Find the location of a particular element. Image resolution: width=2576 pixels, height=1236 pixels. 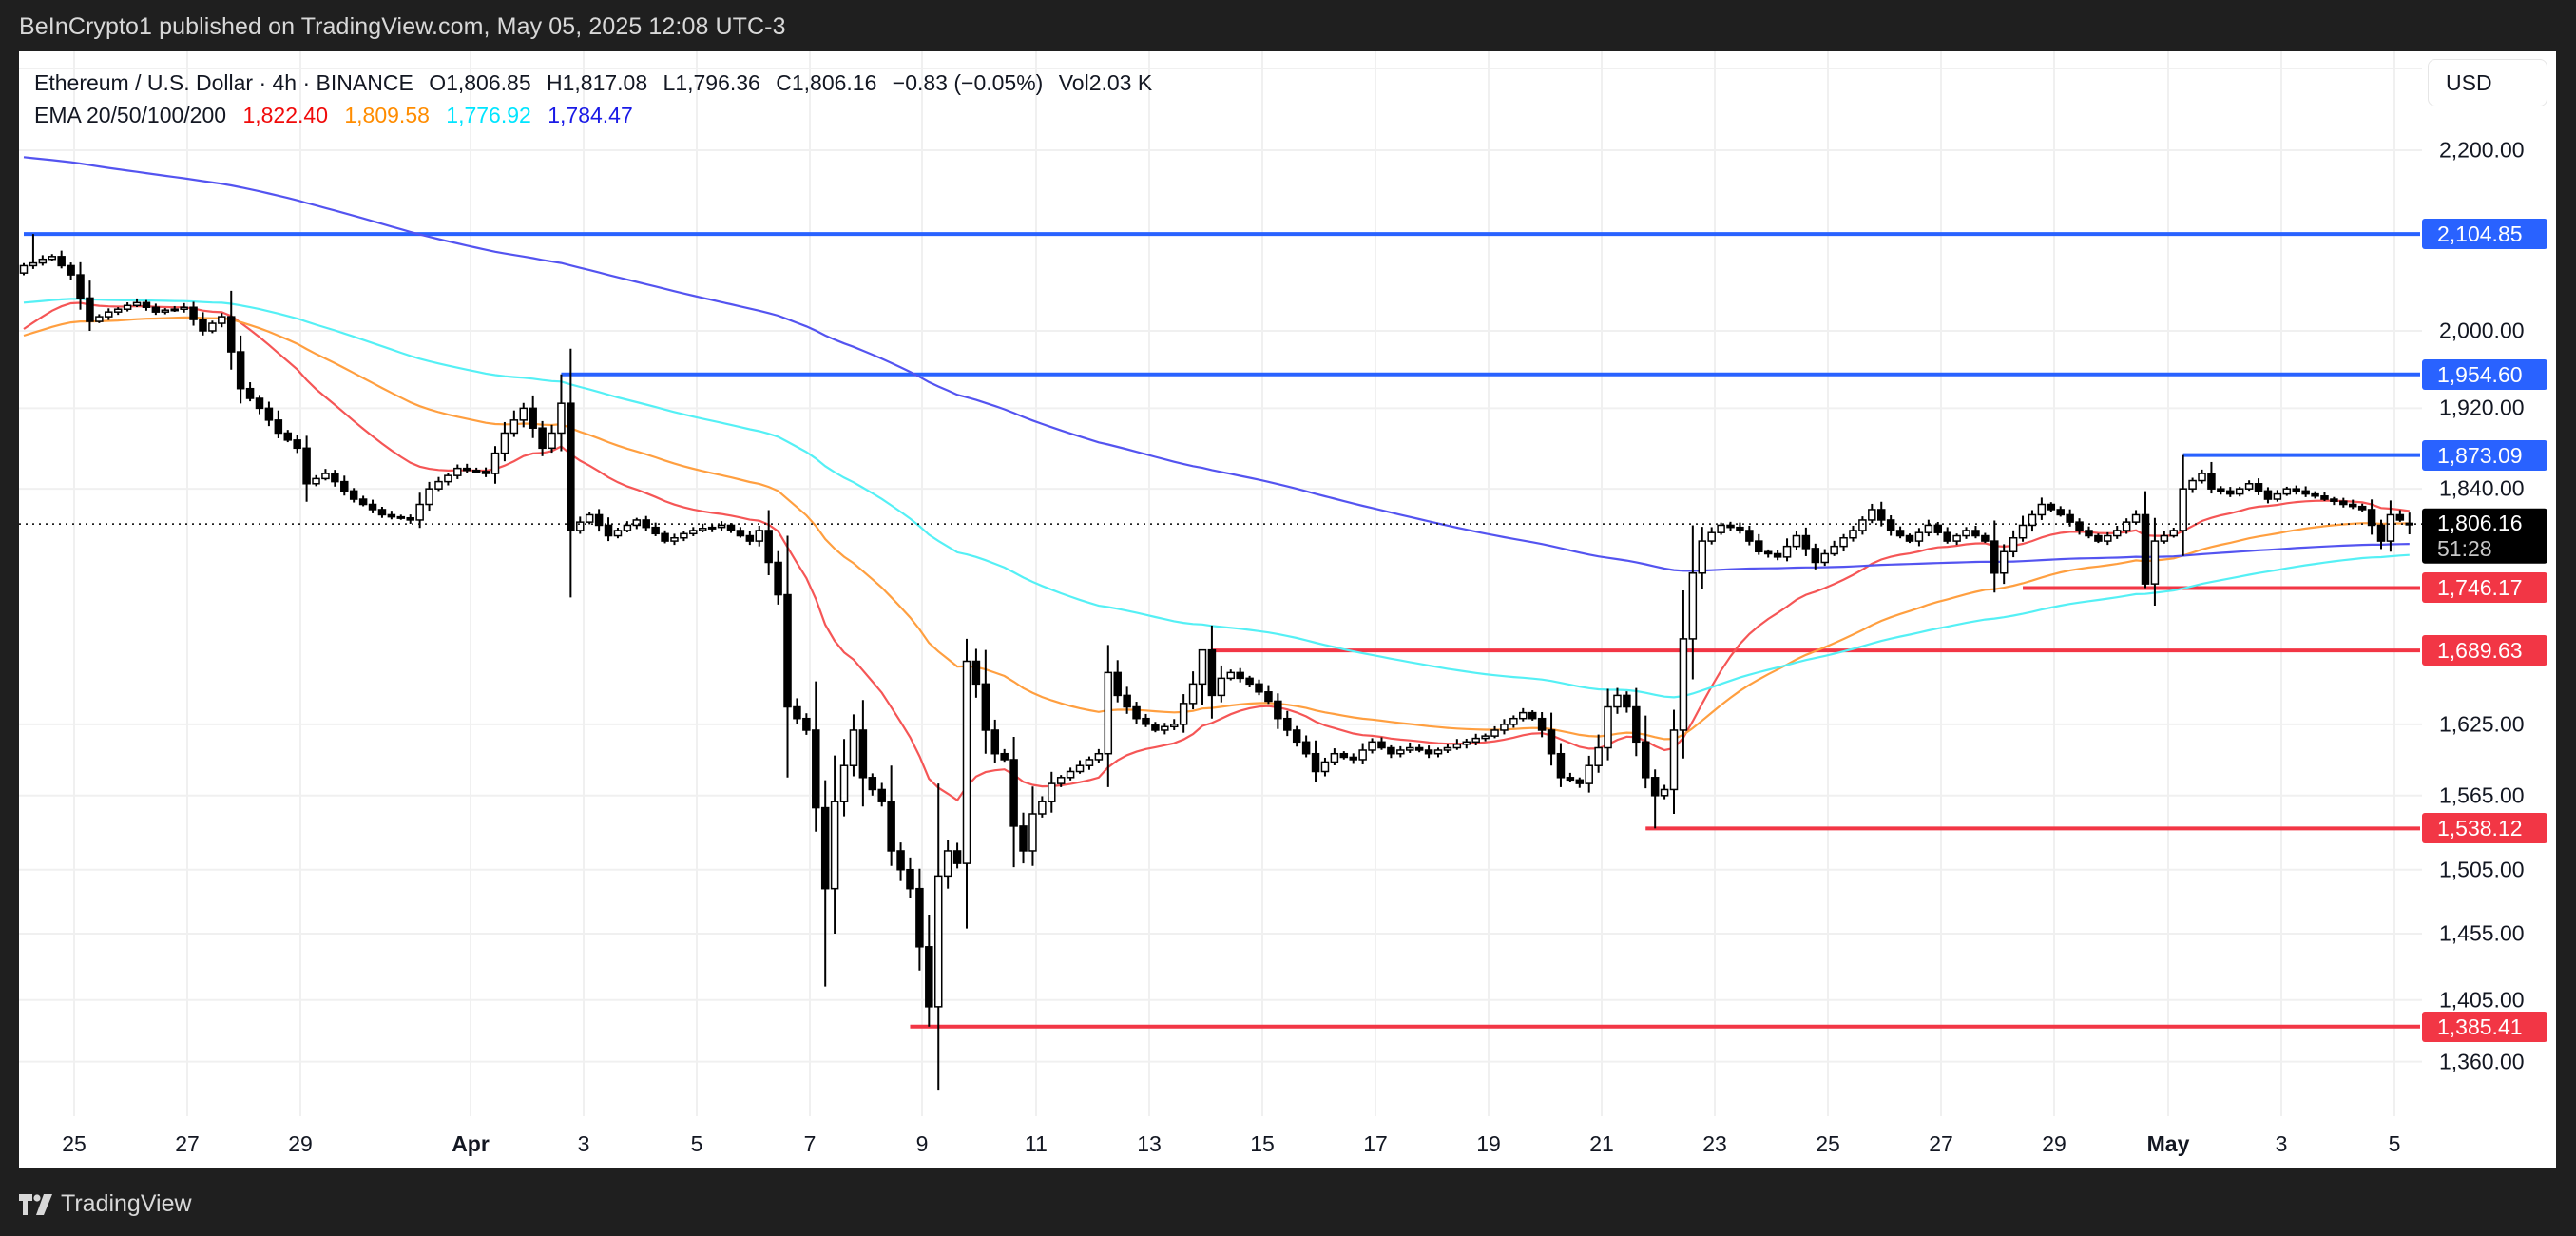

price-tick-label: 1,455.00 is located at coordinates (2482, 933).